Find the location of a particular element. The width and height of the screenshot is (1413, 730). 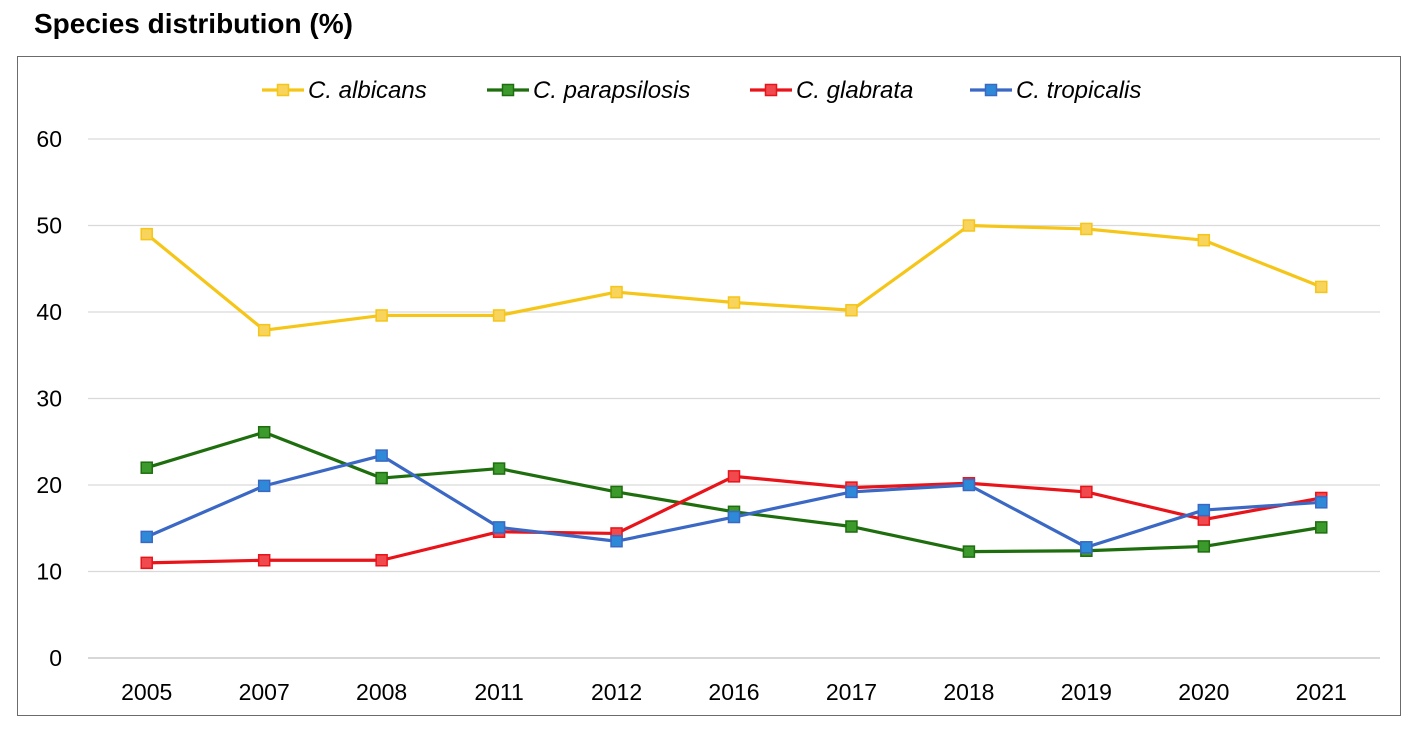

x-tick-label: 2011 is located at coordinates (498, 692).